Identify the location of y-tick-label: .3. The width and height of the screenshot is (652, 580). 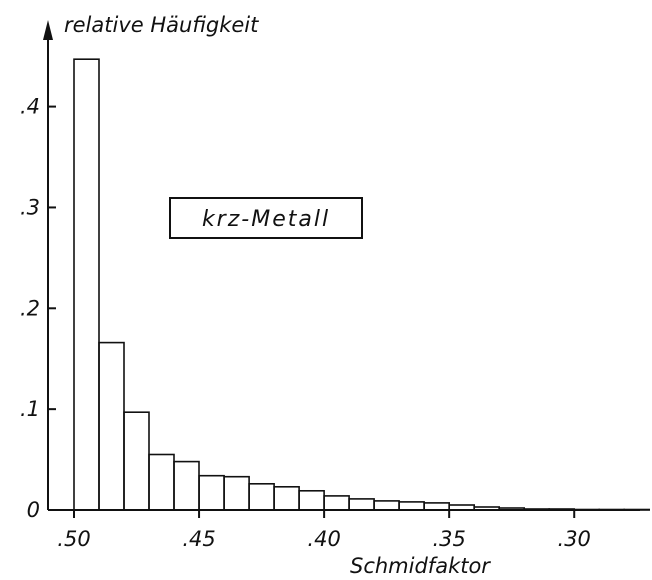
(30, 207).